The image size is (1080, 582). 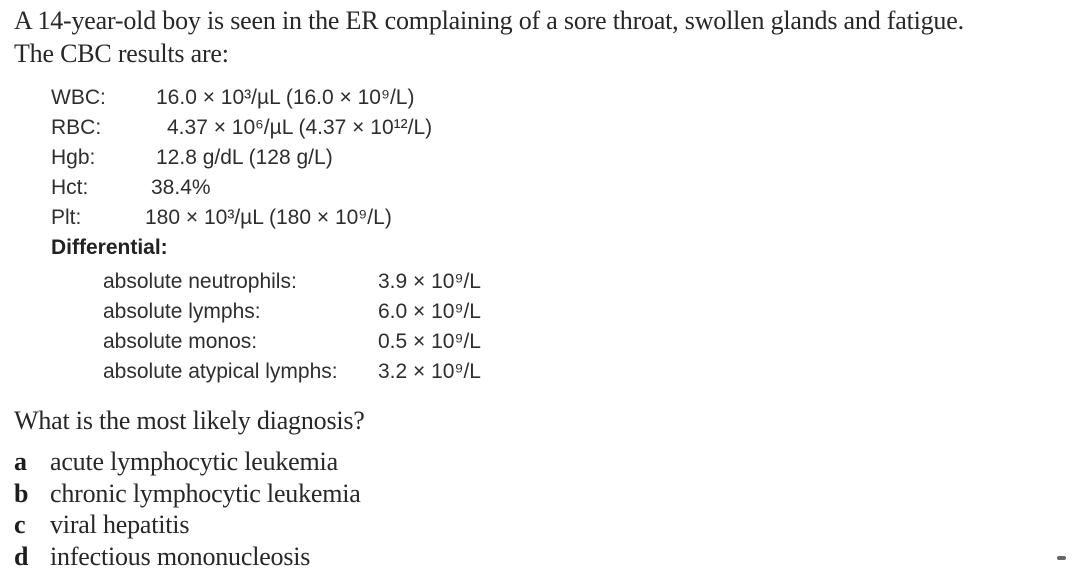 What do you see at coordinates (429, 341) in the screenshot?
I see `differential-value: 0.5 × 10⁹/L` at bounding box center [429, 341].